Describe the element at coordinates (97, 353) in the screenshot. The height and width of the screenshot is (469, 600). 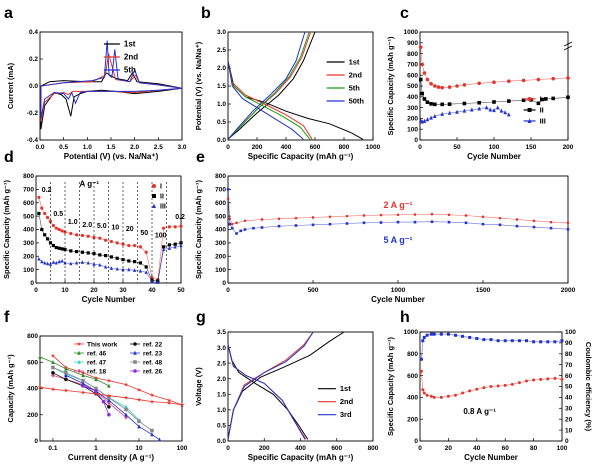
I see `legend-label: ref. 46` at that location.